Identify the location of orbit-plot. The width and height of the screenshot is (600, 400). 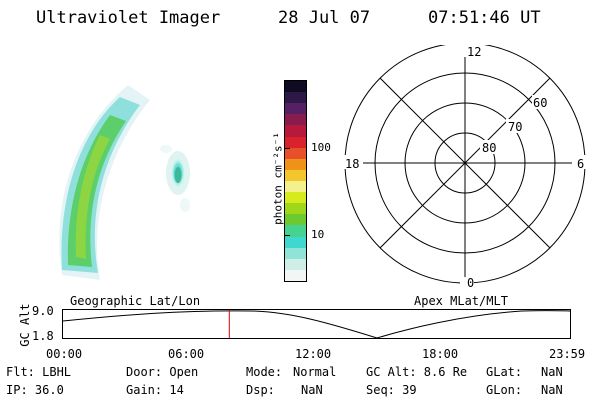
(316, 324).